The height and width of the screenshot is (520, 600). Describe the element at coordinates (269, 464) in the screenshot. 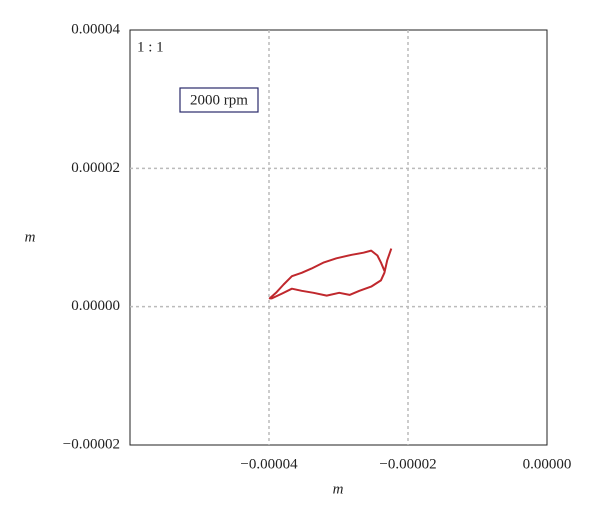

I see `x-tick-label: −0.00004` at that location.